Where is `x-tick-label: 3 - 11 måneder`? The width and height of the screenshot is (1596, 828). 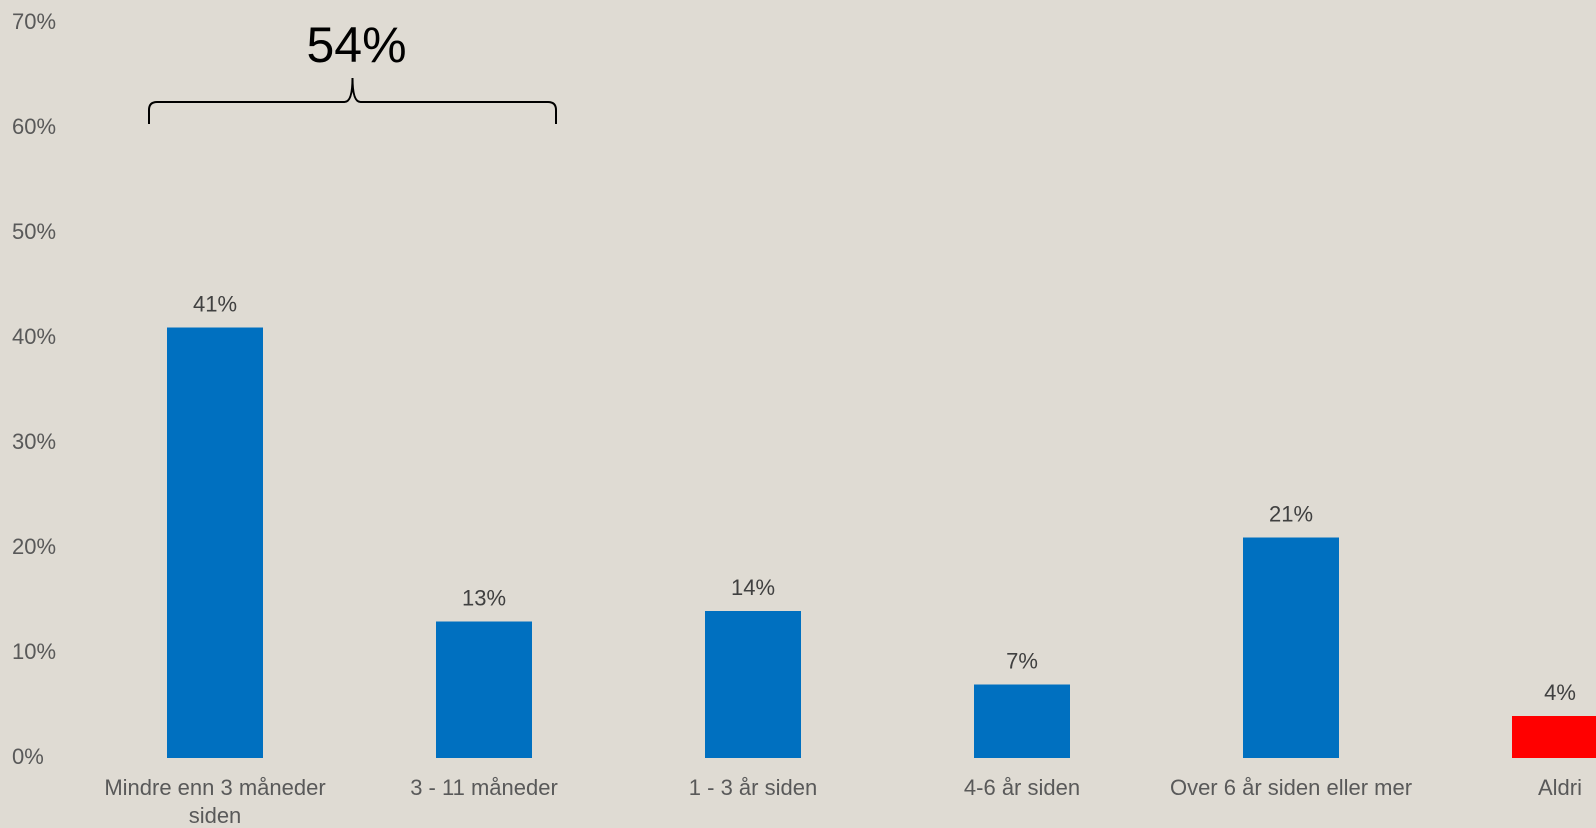
x-tick-label: 3 - 11 måneder is located at coordinates (484, 787).